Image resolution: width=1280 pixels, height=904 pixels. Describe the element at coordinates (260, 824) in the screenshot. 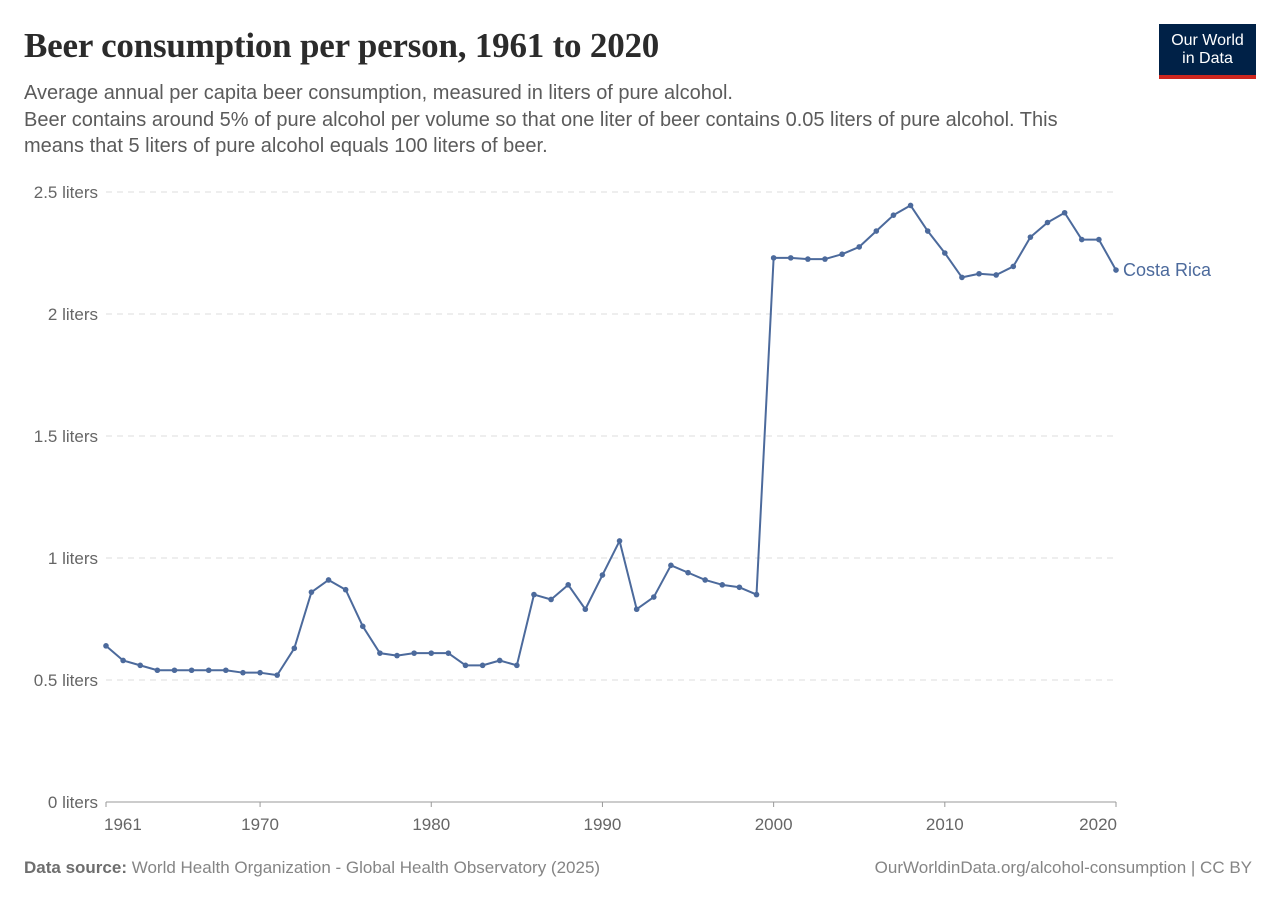

I see `x-tick-label: 1970` at that location.